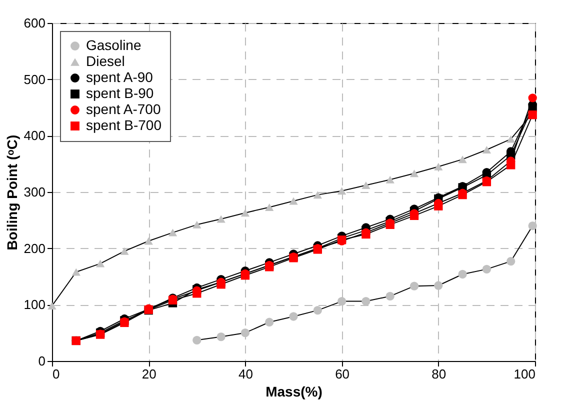 The image size is (579, 412). What do you see at coordinates (120, 77) in the screenshot?
I see `legend-label: spent A-90` at bounding box center [120, 77].